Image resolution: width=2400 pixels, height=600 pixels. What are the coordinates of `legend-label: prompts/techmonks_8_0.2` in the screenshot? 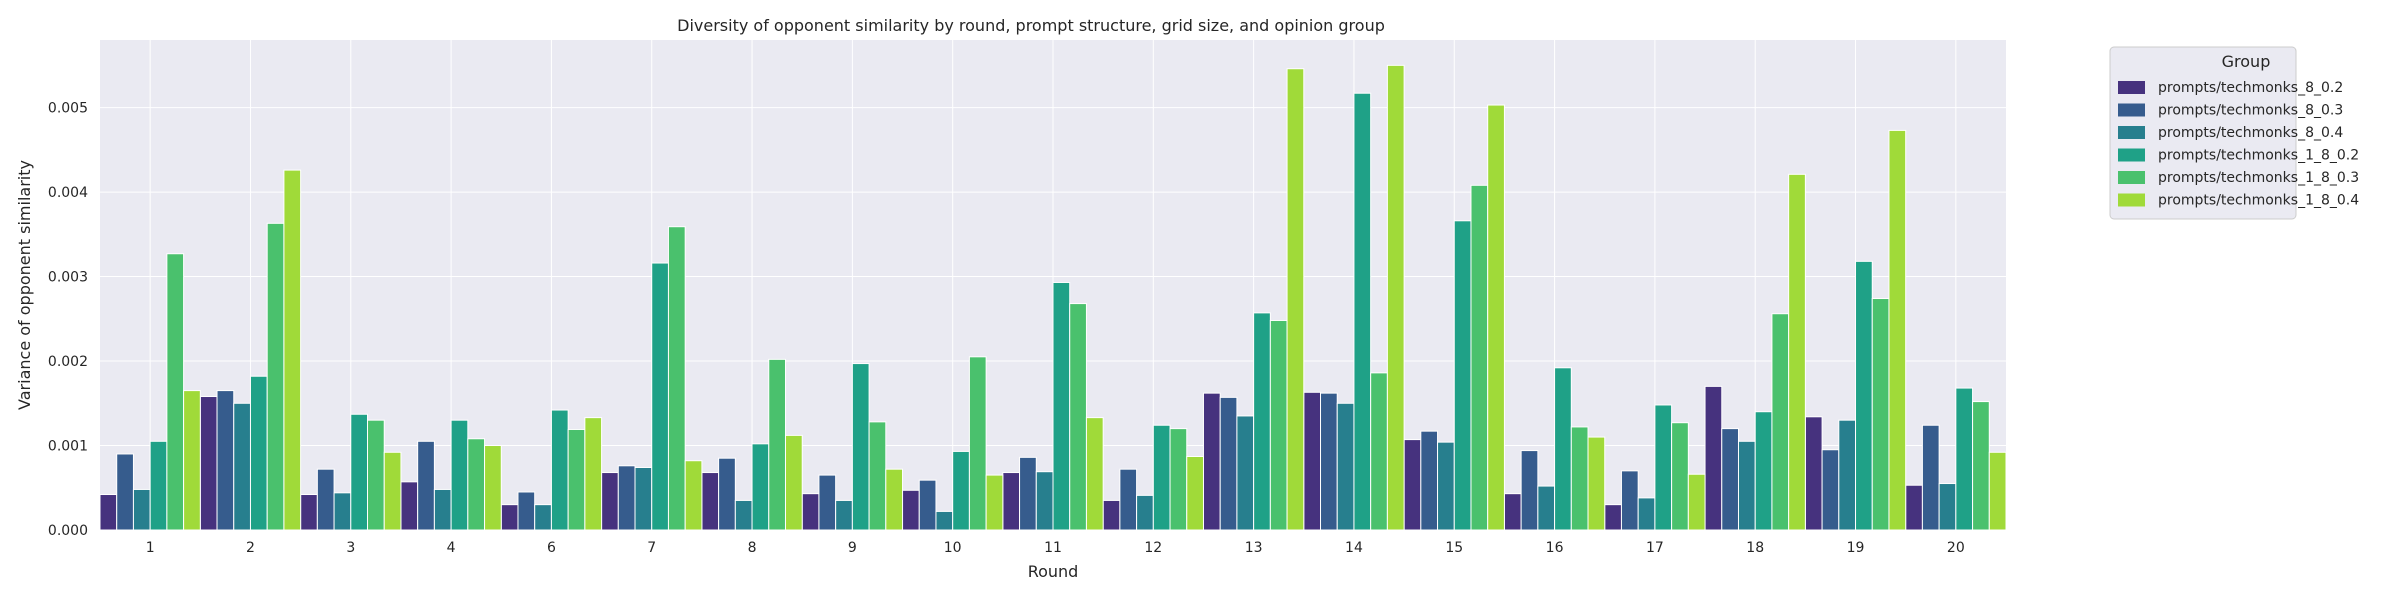 It's located at (2250, 88).